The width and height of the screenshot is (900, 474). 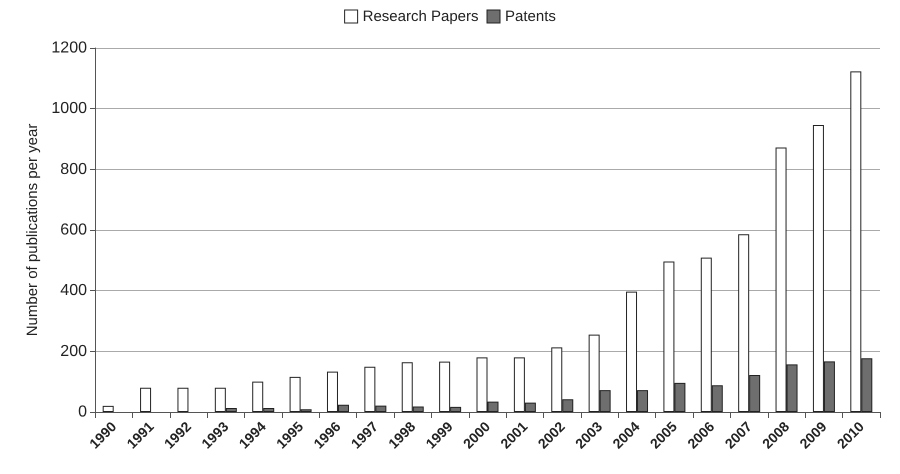 I want to click on y-tick-label: 1000, so click(x=69, y=109).